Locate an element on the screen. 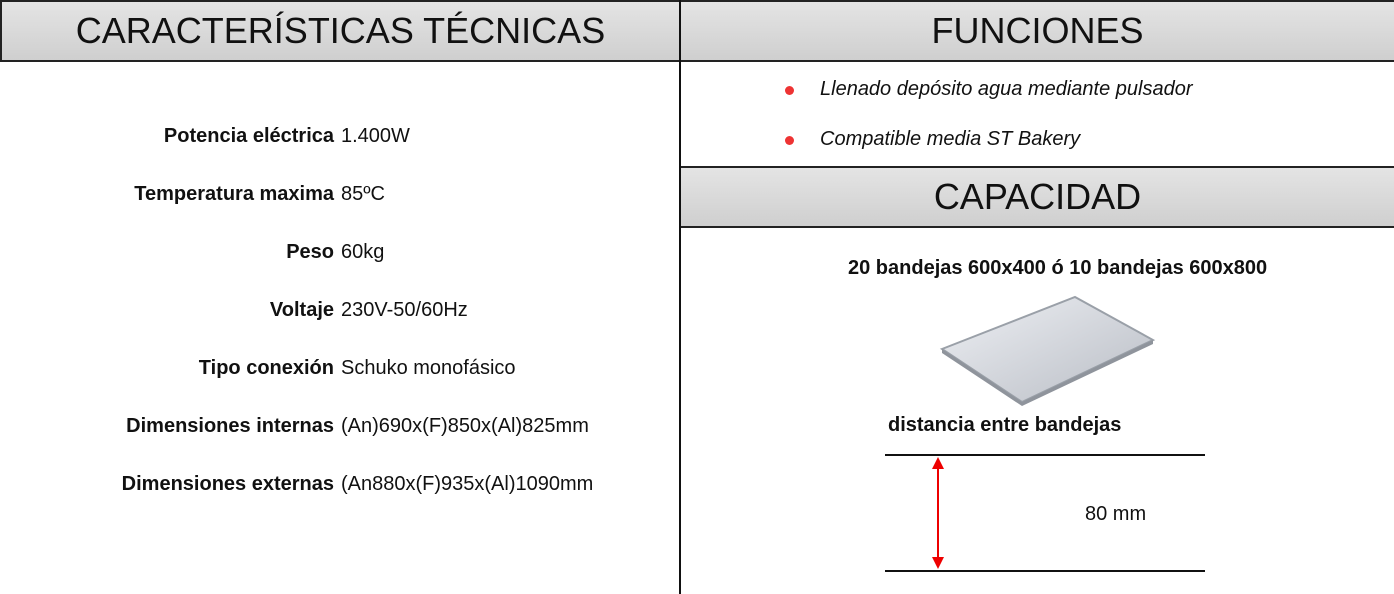 This screenshot has width=1394, height=594. section-header: CAPACIDAD is located at coordinates (1036, 197).